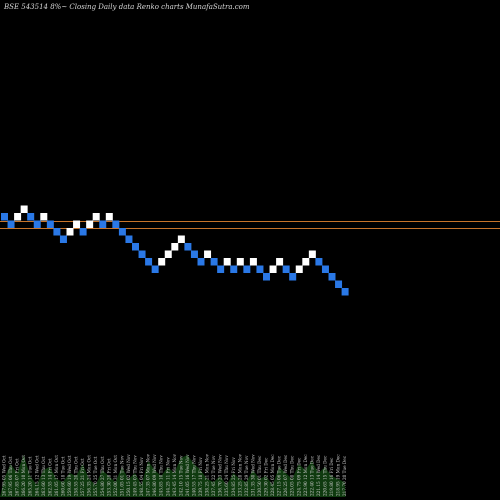 The height and width of the screenshot is (500, 500). What do you see at coordinates (56, 475) in the screenshot?
I see `volume-label: 261.05 17 Mon Oct` at bounding box center [56, 475].